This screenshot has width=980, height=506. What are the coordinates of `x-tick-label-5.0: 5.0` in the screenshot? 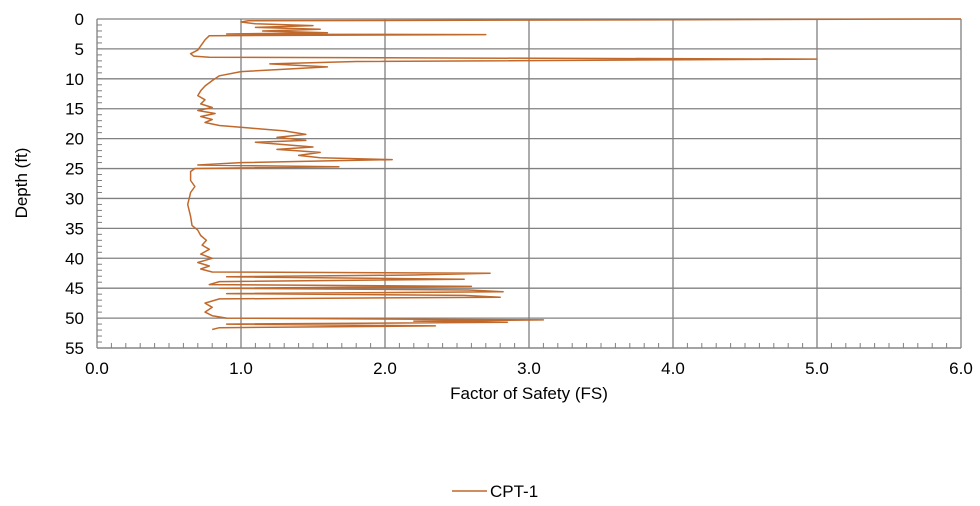 It's located at (817, 368).